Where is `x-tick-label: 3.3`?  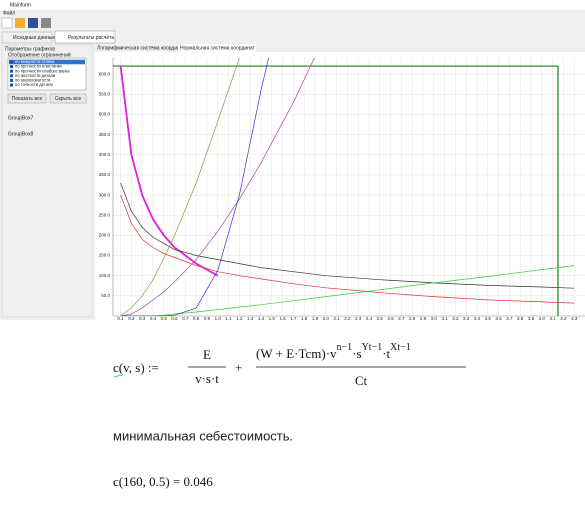 x-tick-label: 3.3 is located at coordinates (466, 318).